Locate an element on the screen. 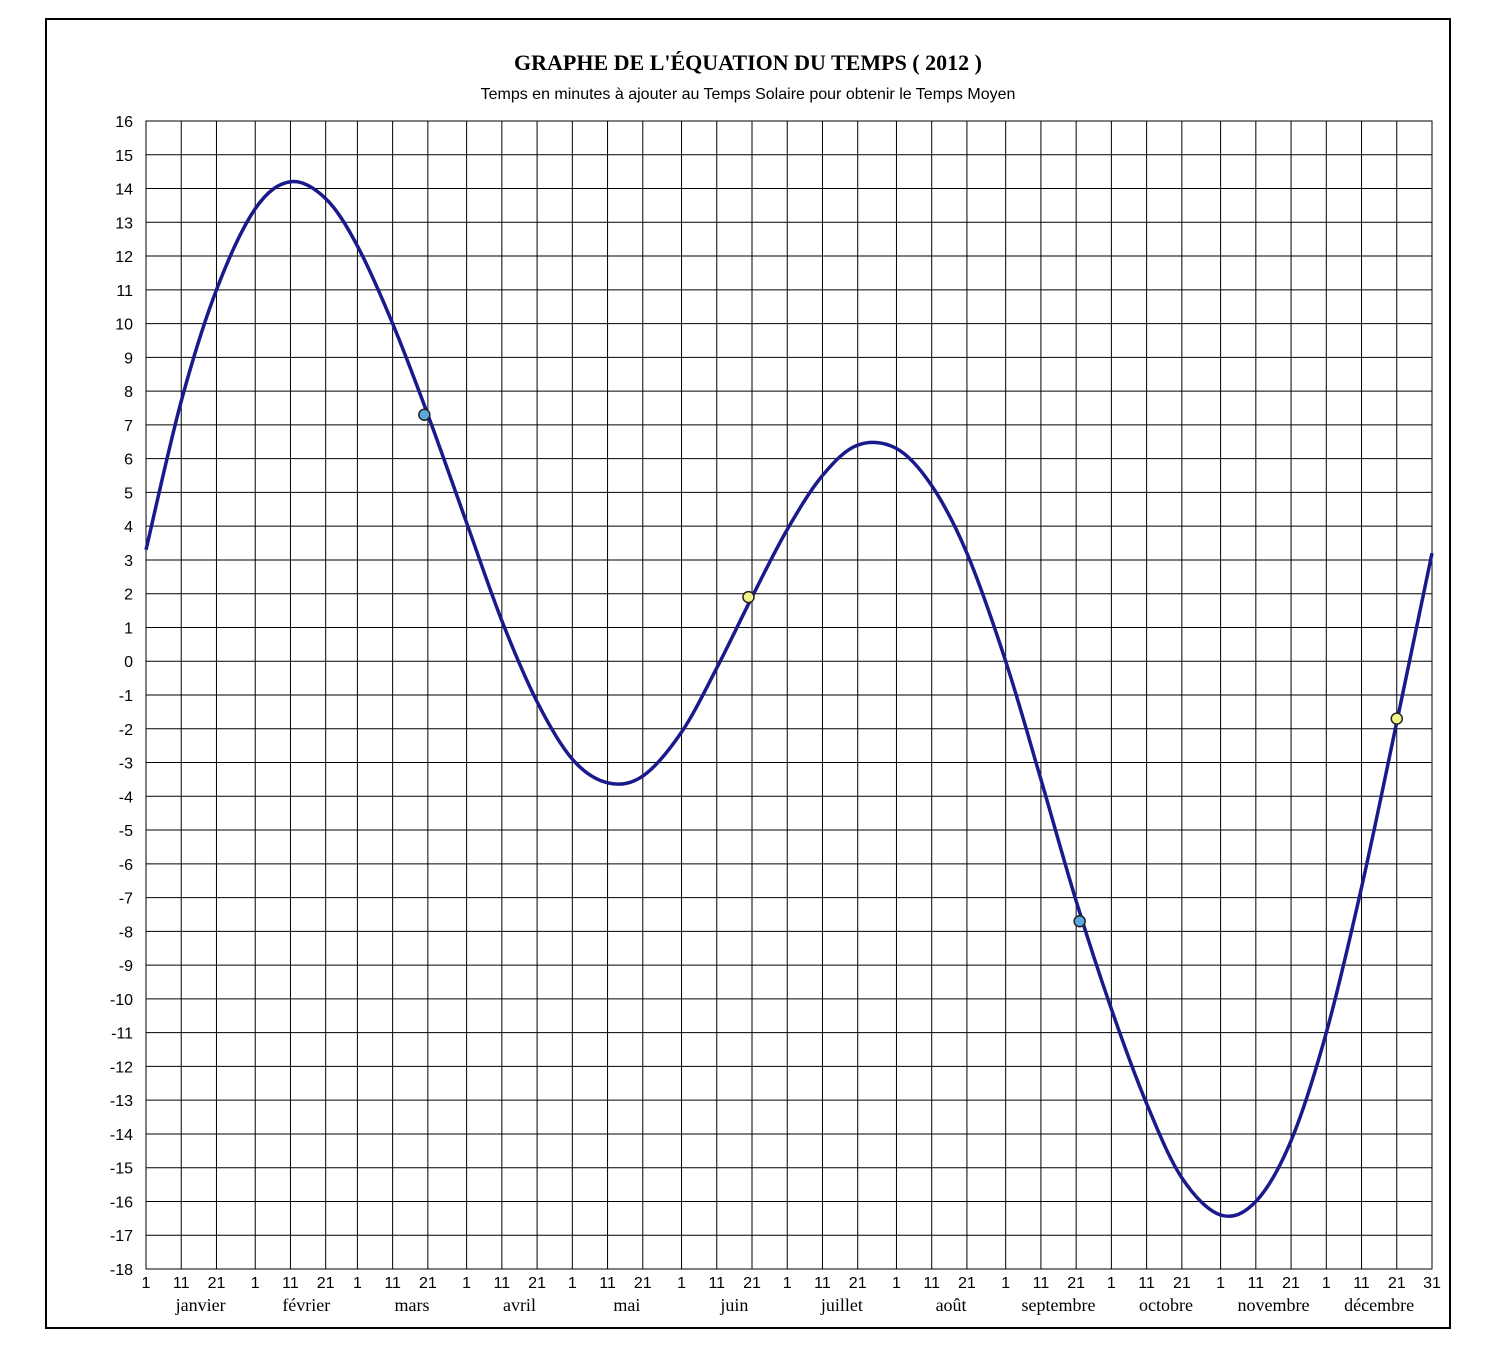 The image size is (1497, 1347). y-tick-label: 10 is located at coordinates (124, 325).